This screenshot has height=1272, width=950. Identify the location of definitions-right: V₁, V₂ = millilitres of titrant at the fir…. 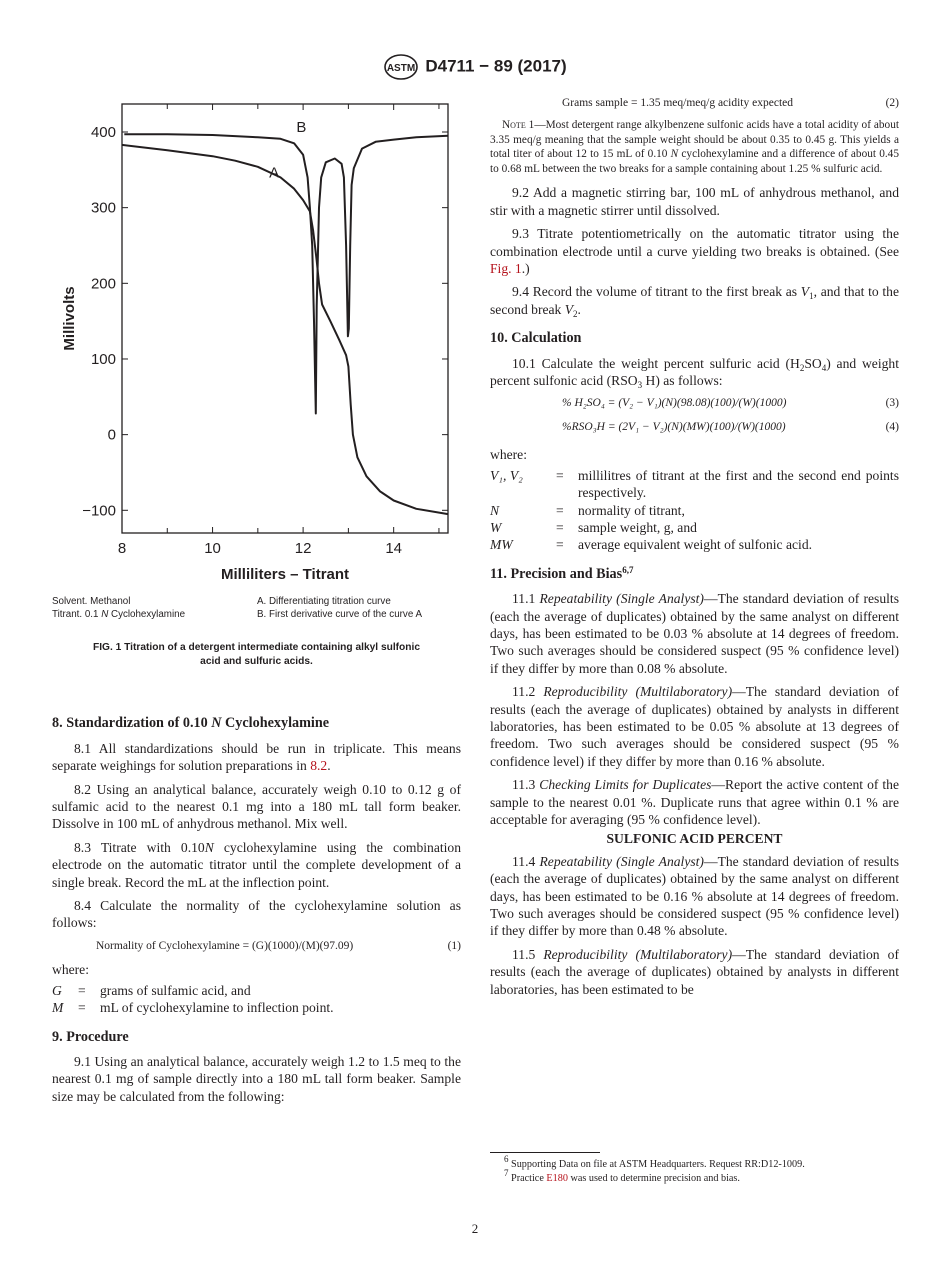
(694, 510).